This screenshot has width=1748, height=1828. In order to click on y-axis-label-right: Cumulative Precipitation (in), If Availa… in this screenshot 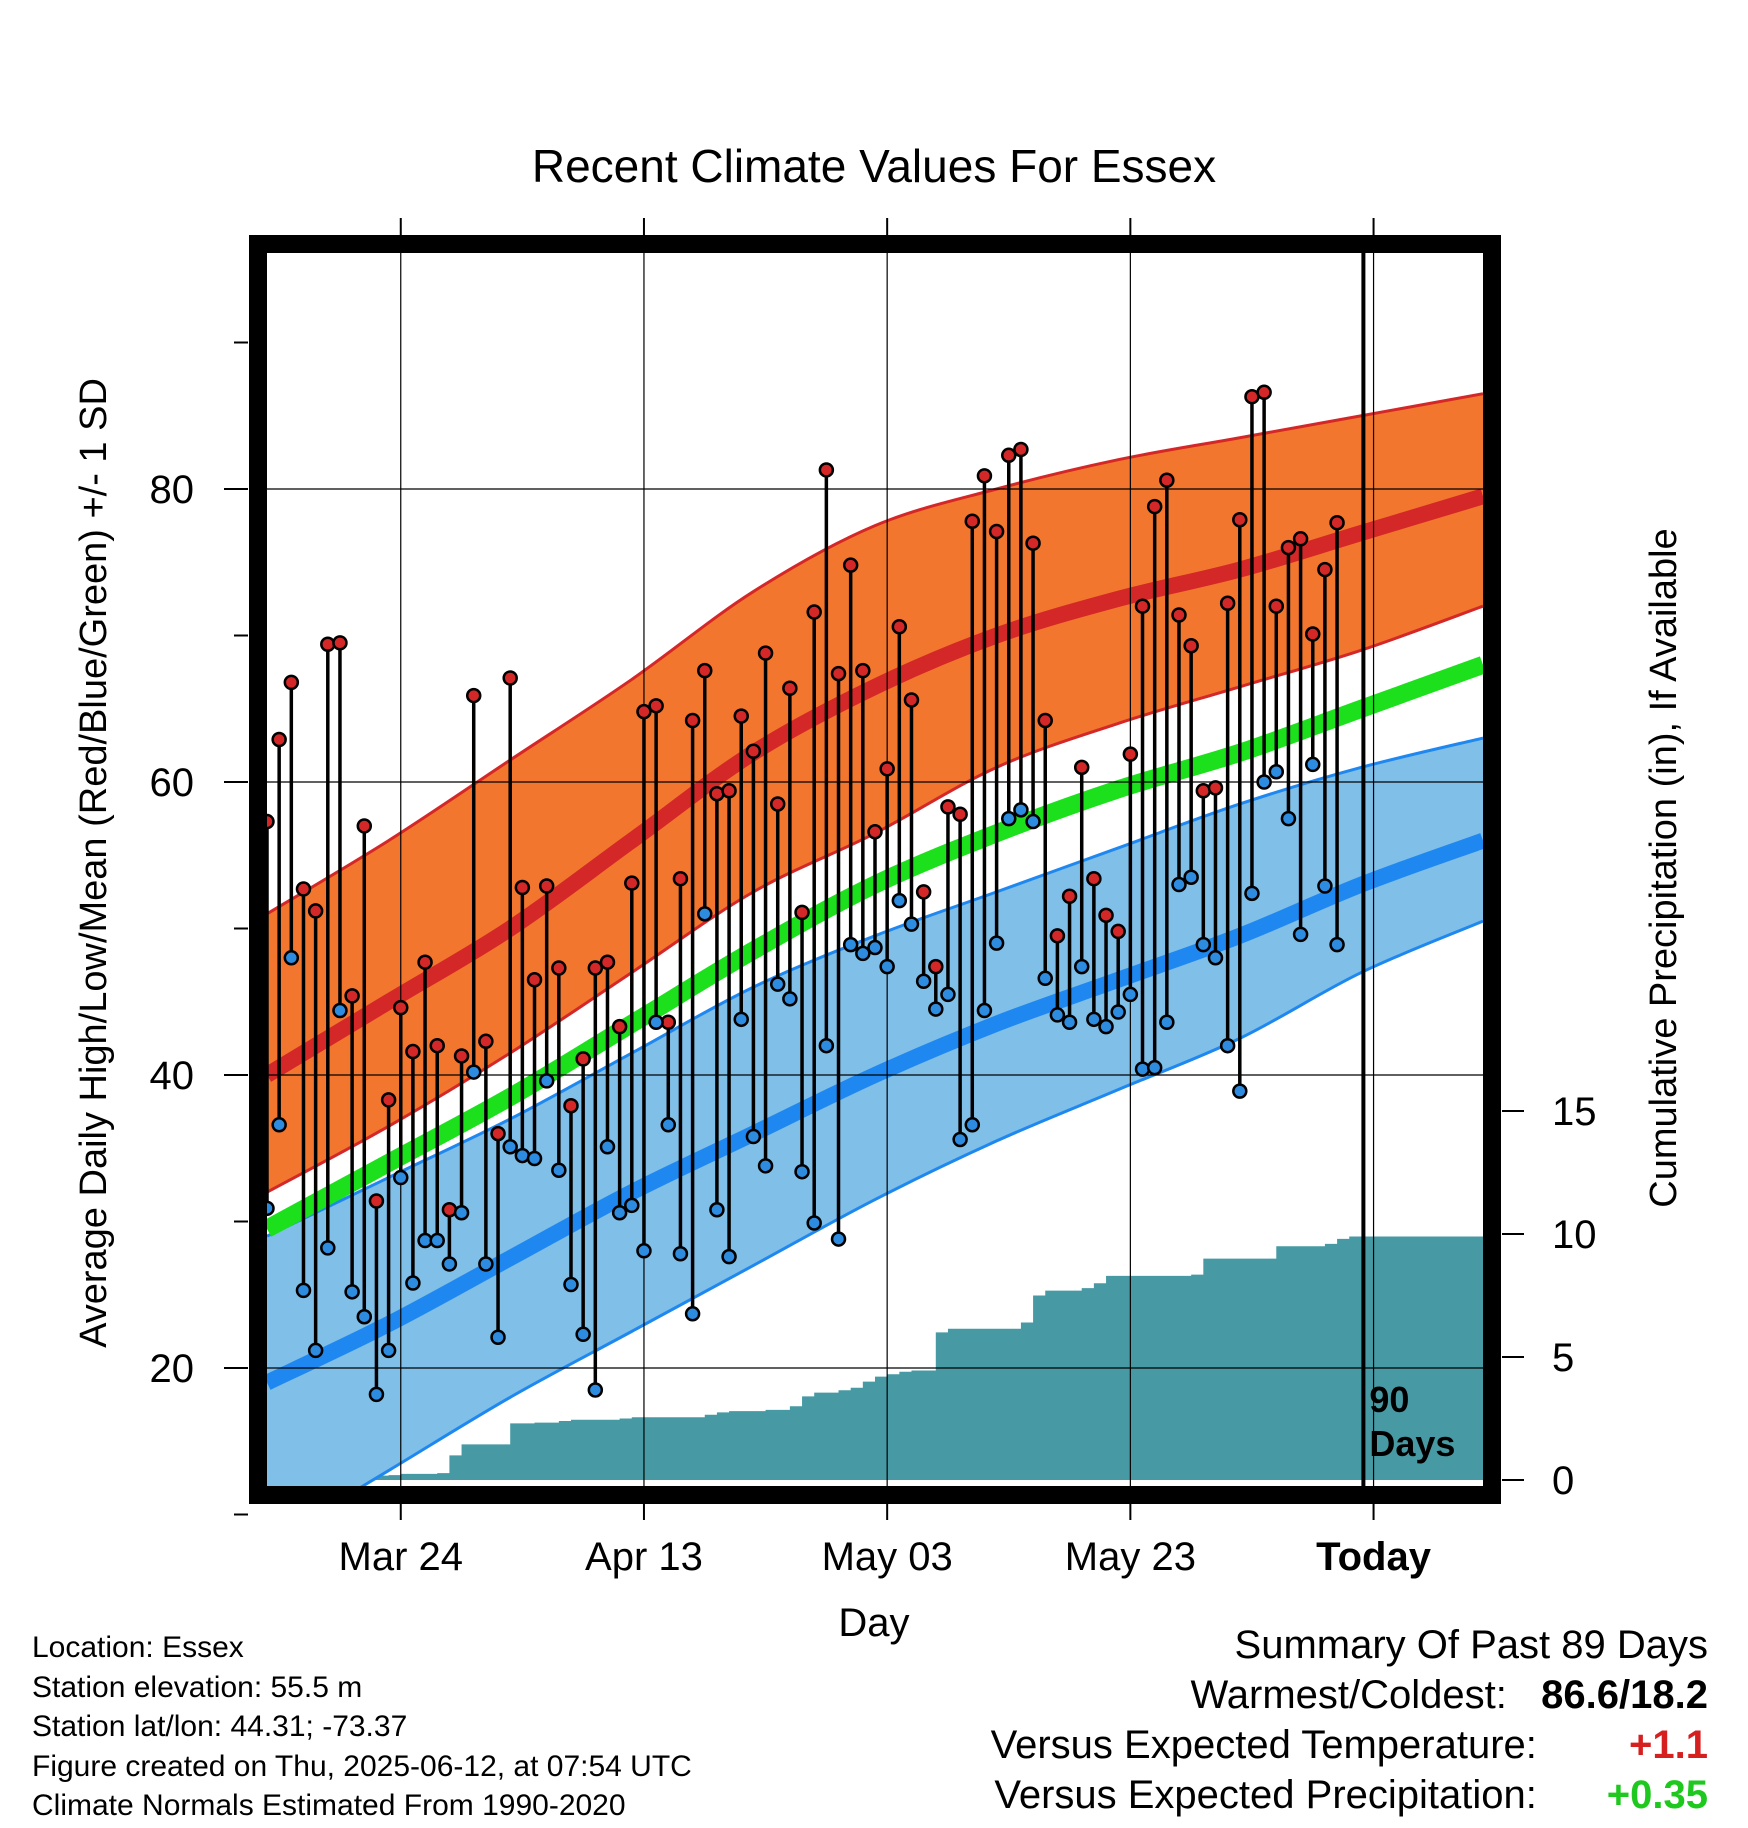, I will do `click(1664, 867)`.